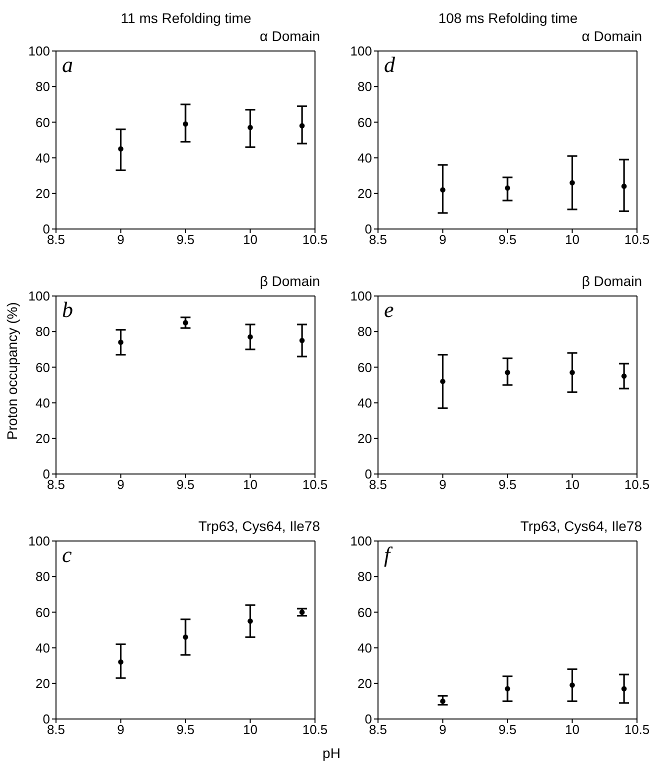 The height and width of the screenshot is (770, 663). Describe the element at coordinates (508, 18) in the screenshot. I see `chart-title: 108 ms Refolding time` at that location.